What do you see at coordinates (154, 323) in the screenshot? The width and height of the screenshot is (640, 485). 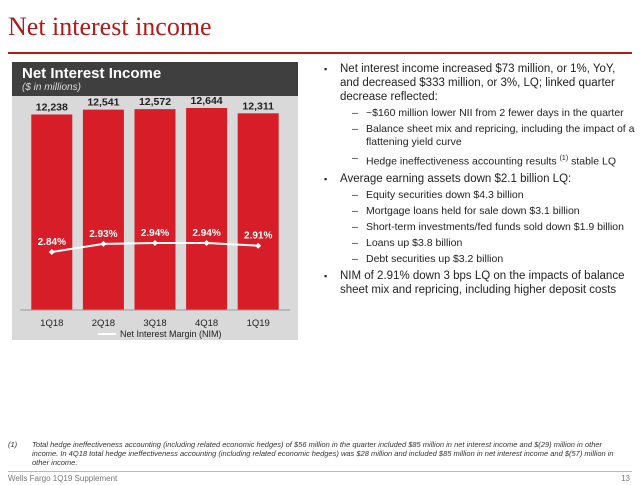 I see `x-tick-label: 3Q18` at bounding box center [154, 323].